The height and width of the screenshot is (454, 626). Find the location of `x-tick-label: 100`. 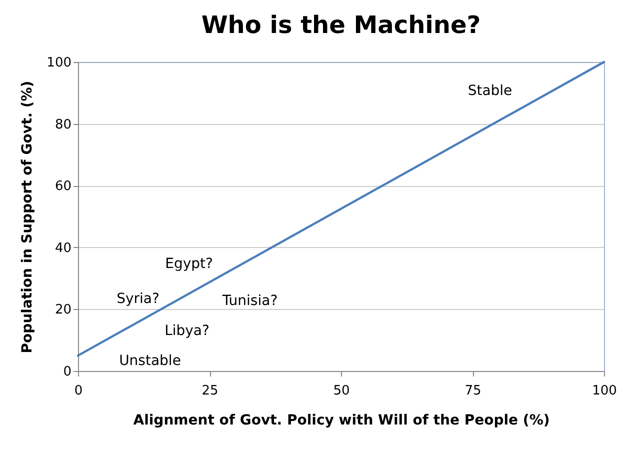

x-tick-label: 100 is located at coordinates (604, 391).